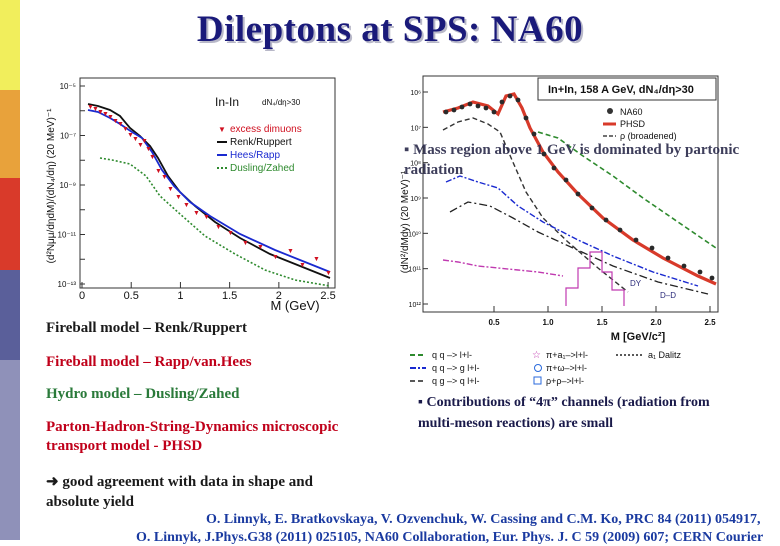 This screenshot has height=546, width=780. What do you see at coordinates (503, 268) in the screenshot?
I see `right-curve-magenta` at bounding box center [503, 268].